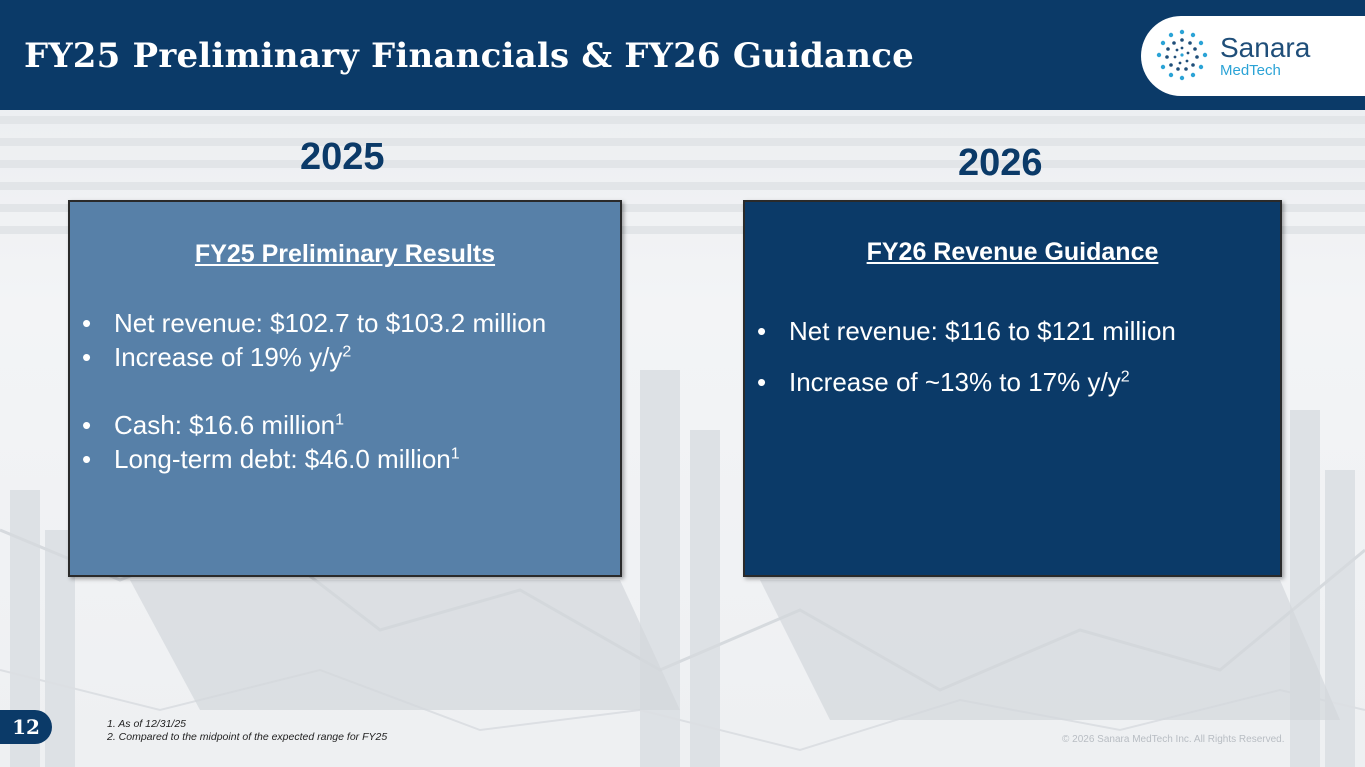 The height and width of the screenshot is (767, 1365). I want to click on list-item: • Increase of 19% y/y2, so click(314, 357).